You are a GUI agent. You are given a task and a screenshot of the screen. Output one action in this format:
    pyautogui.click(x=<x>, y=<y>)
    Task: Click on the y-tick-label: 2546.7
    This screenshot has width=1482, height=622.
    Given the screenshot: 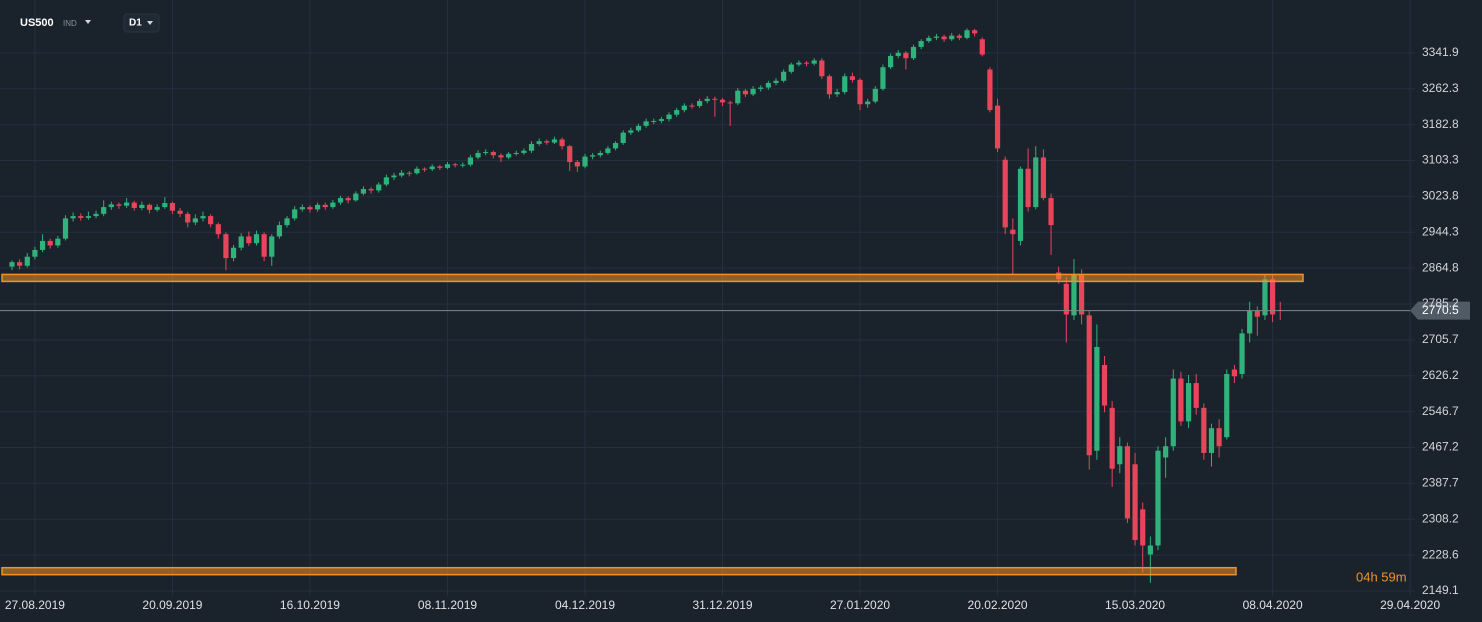 What is the action you would take?
    pyautogui.click(x=1440, y=411)
    